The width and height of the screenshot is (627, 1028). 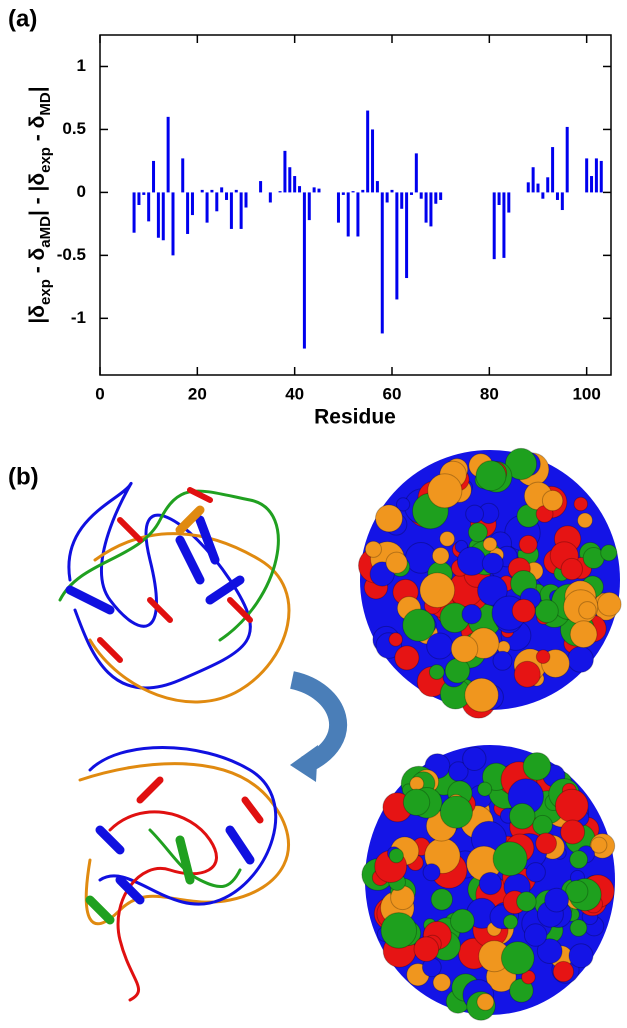 What do you see at coordinates (304, 763) in the screenshot?
I see `rotation-arrowhead` at bounding box center [304, 763].